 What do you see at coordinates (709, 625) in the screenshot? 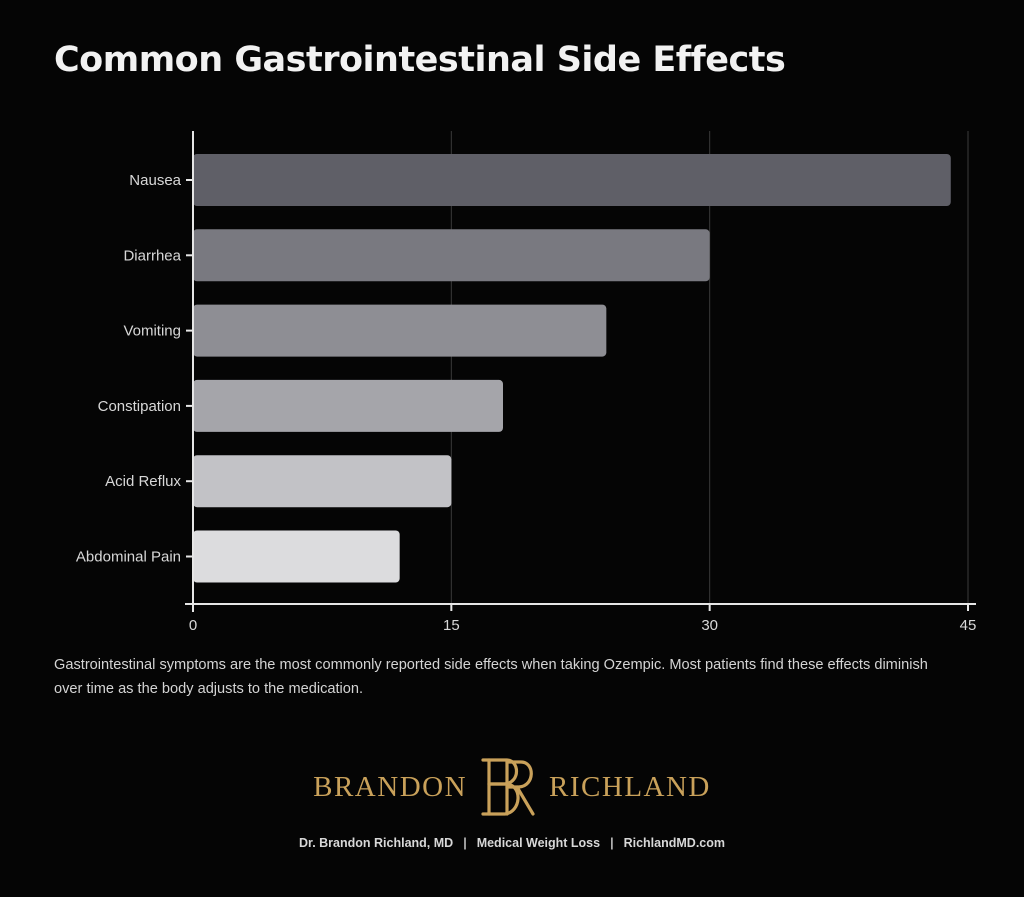
I see `x-tick-label: 30` at bounding box center [709, 625].